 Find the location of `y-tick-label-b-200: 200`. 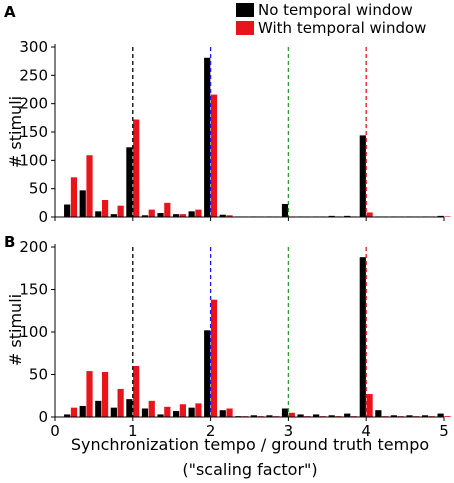

y-tick-label-b-200: 200 is located at coordinates (33, 247).